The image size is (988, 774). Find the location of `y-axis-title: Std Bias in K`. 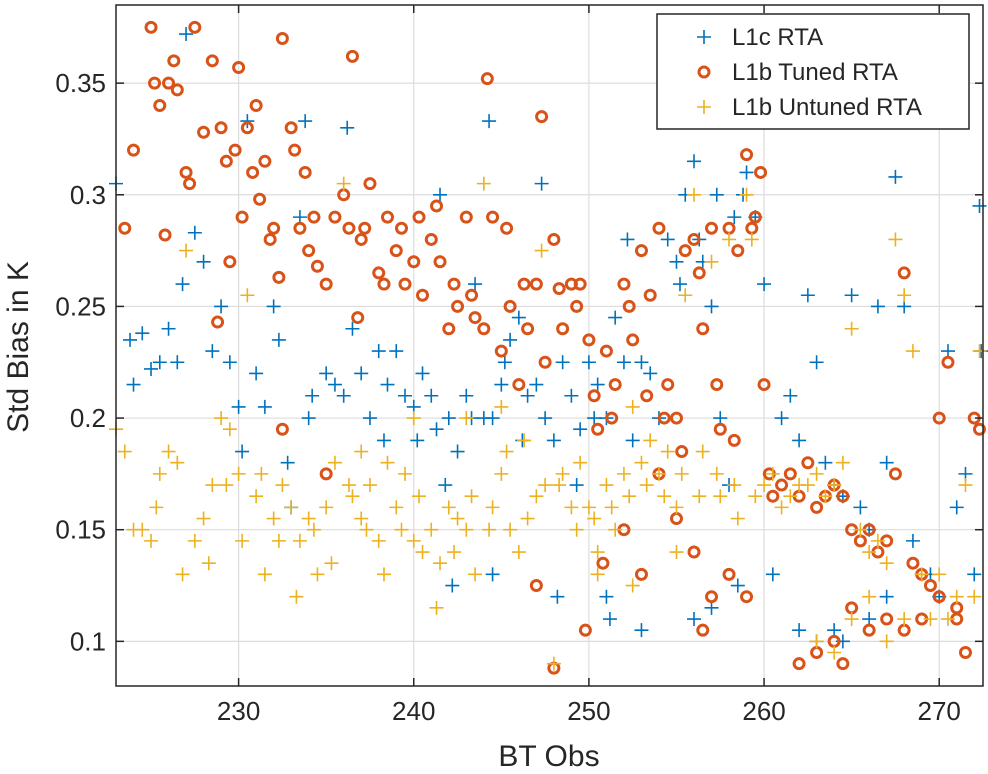

y-axis-title: Std Bias in K is located at coordinates (18, 347).